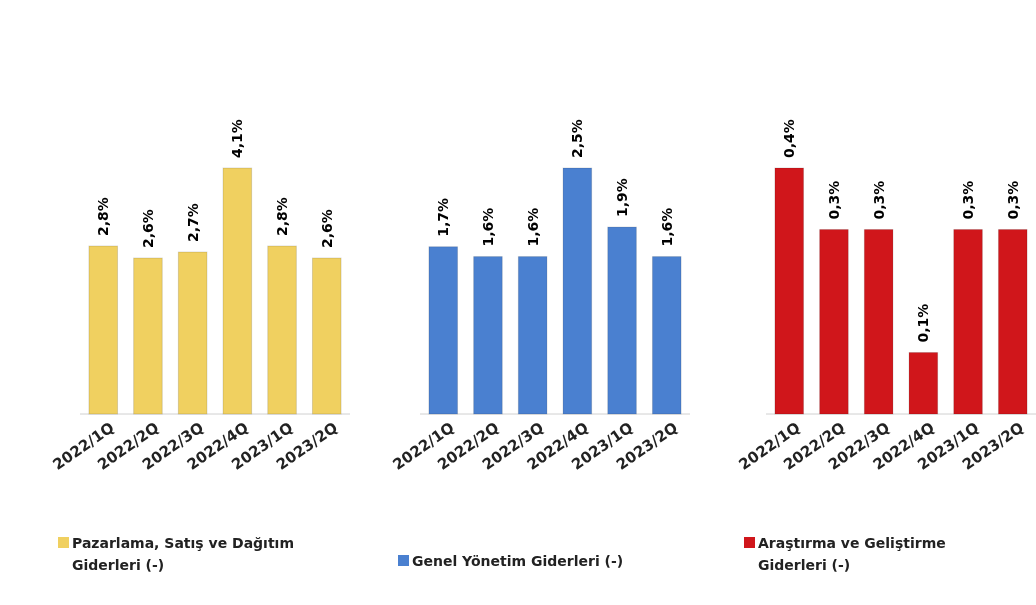  Describe the element at coordinates (577, 138) in the screenshot. I see `data-label: 2,5%` at that location.